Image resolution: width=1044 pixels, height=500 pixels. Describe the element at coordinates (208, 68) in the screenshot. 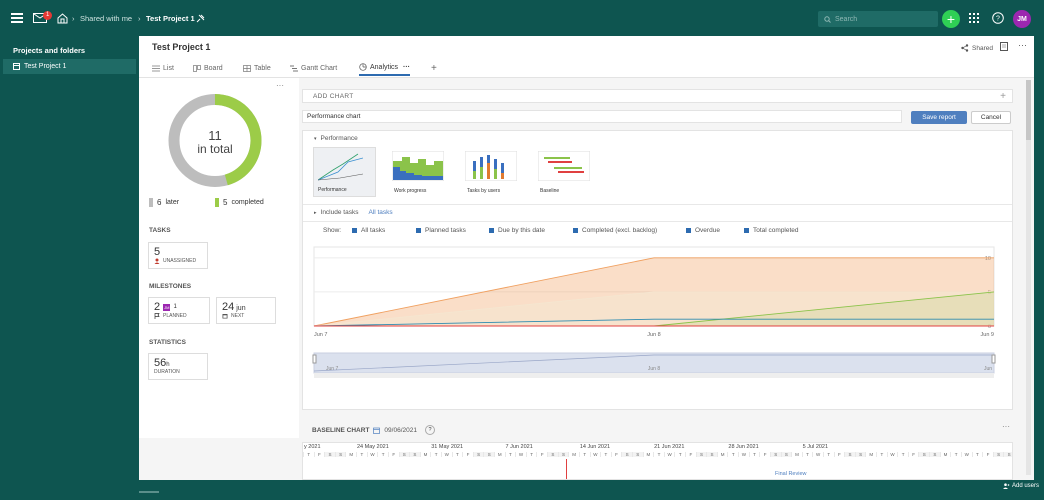

I see `tab-board: Board` at that location.